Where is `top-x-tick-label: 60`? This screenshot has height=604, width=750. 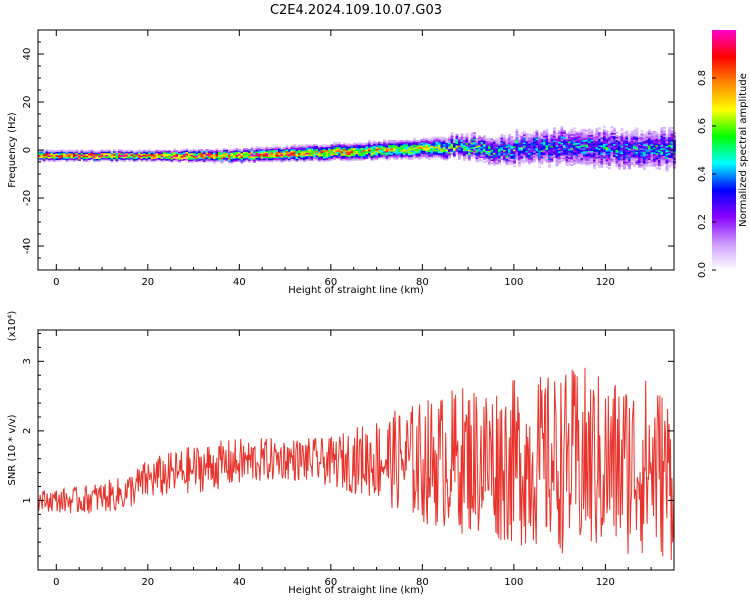
top-x-tick-label: 60 is located at coordinates (330, 282).